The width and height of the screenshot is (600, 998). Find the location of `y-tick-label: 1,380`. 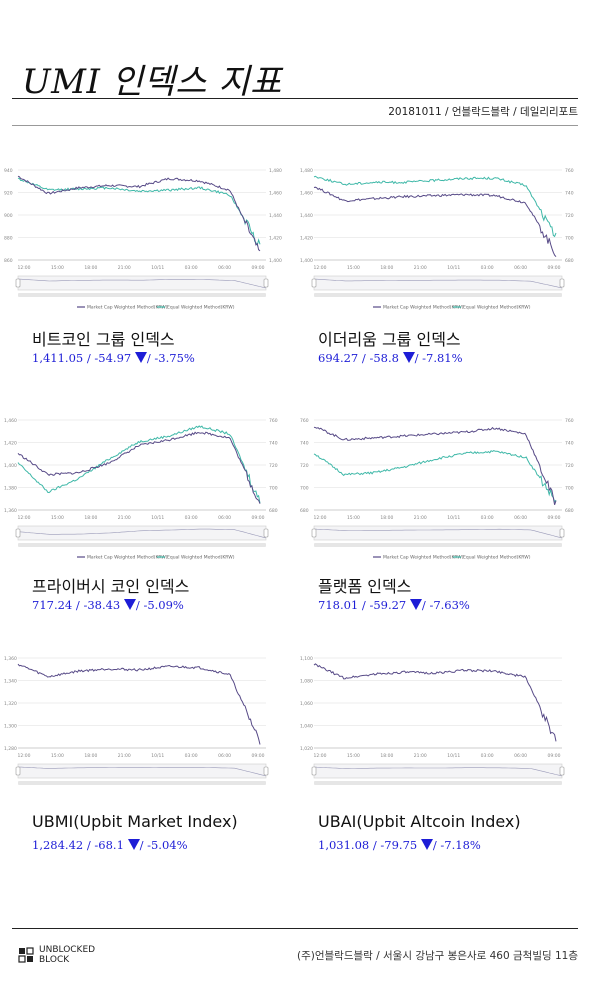

y-tick-label: 1,380 is located at coordinates (10, 489).